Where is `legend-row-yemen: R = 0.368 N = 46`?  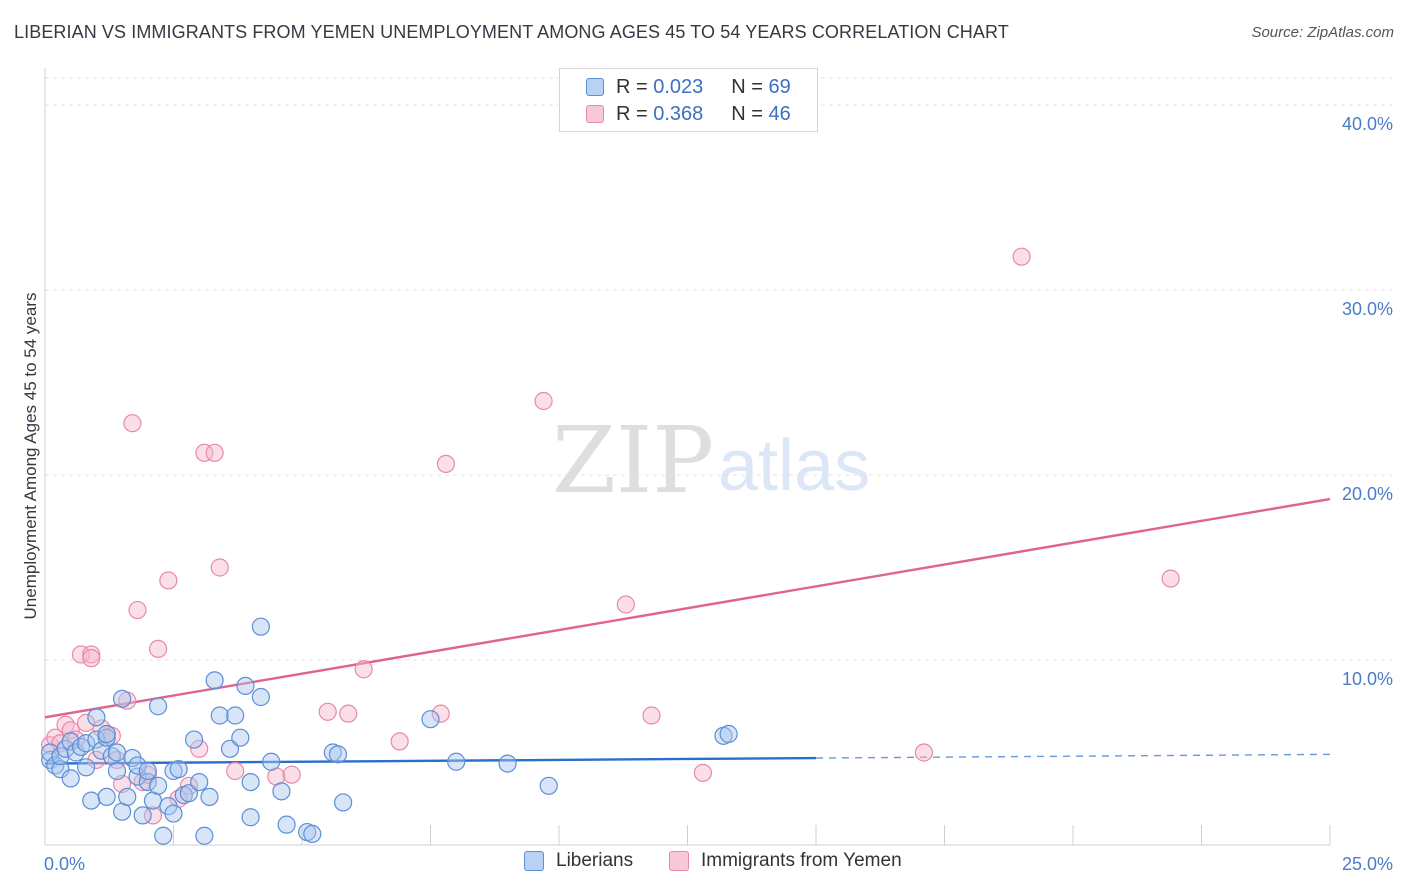
legend-row-yemen: R = 0.368 N = 46 is located at coordinates (688, 114).